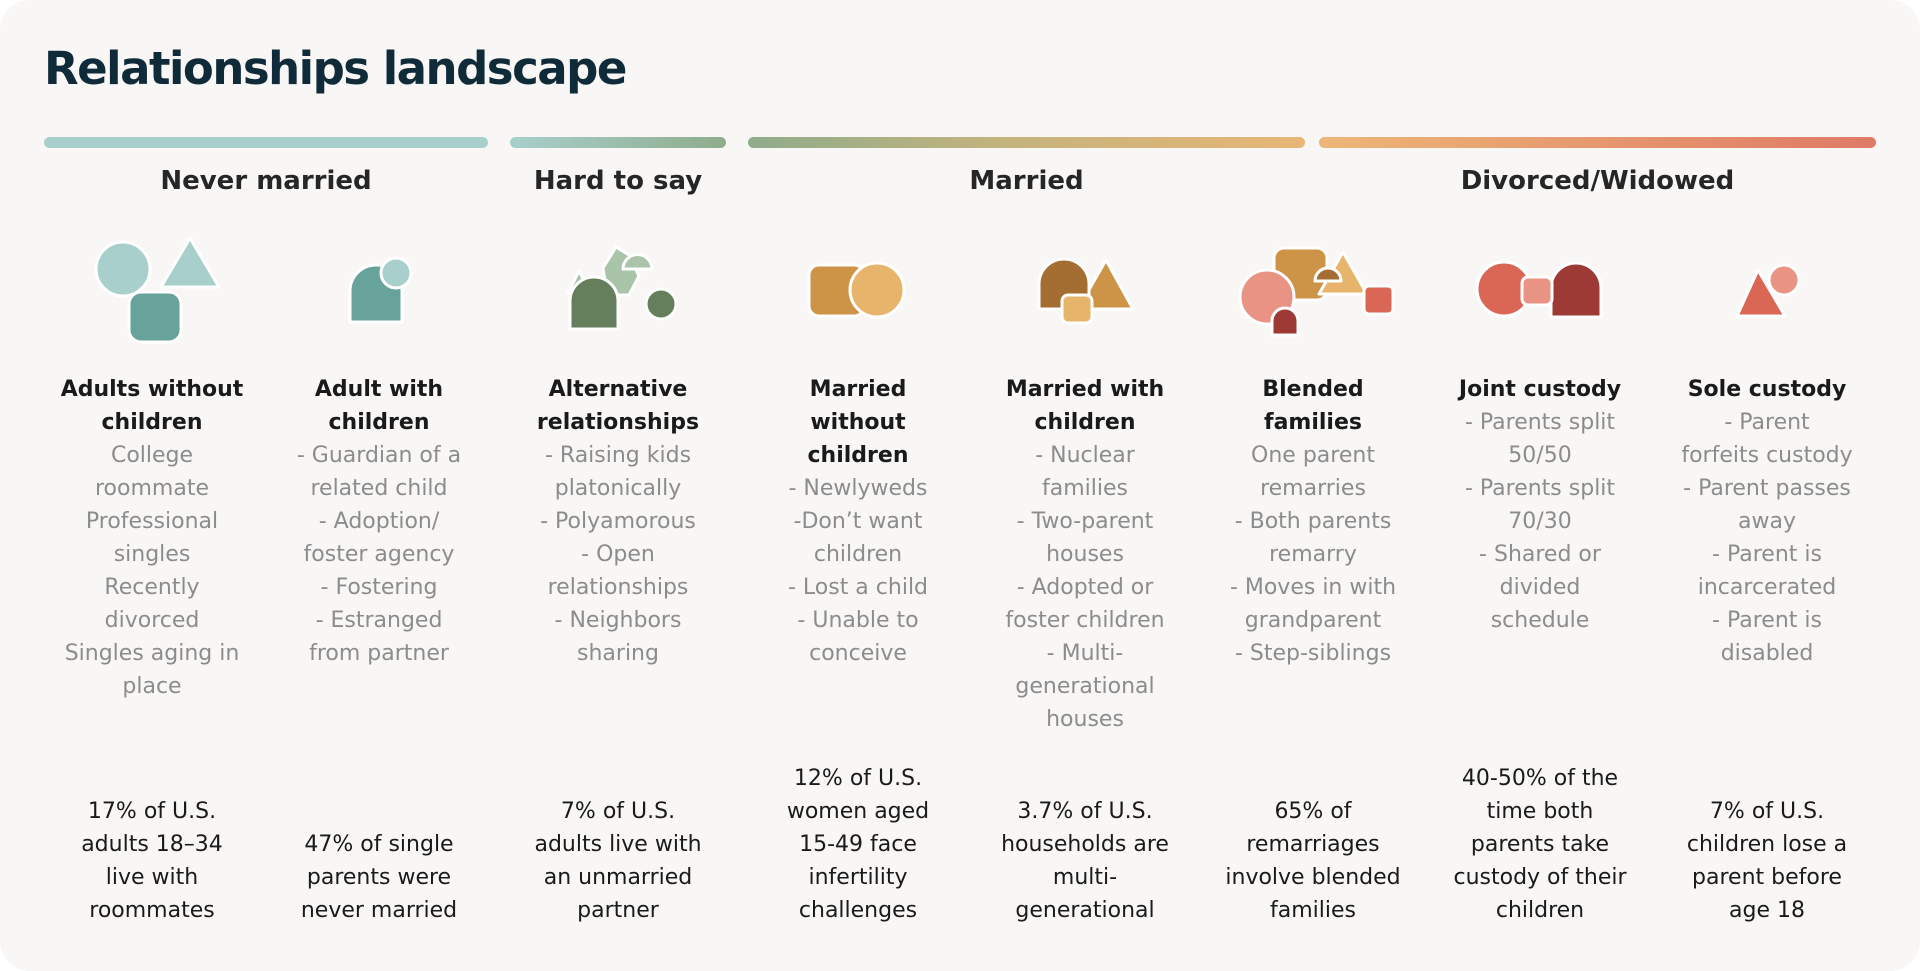 This screenshot has height=971, width=1920. What do you see at coordinates (380, 290) in the screenshot?
I see `adult-with-children-icon` at bounding box center [380, 290].